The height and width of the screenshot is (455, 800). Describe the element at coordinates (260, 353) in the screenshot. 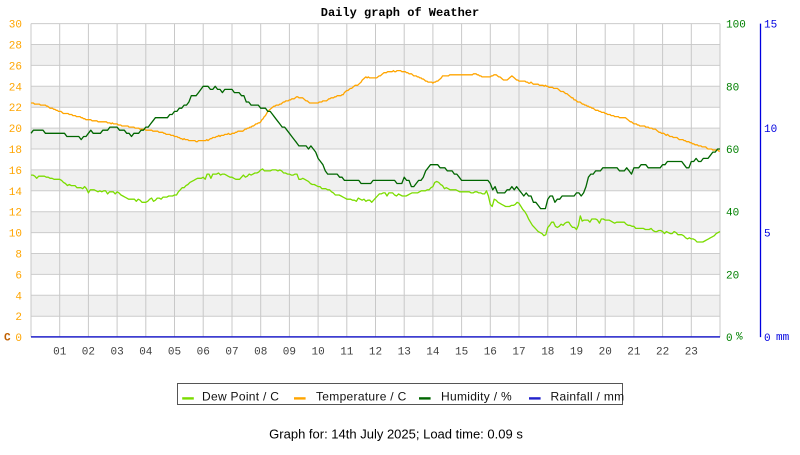

I see `svg-text: 08` at that location.